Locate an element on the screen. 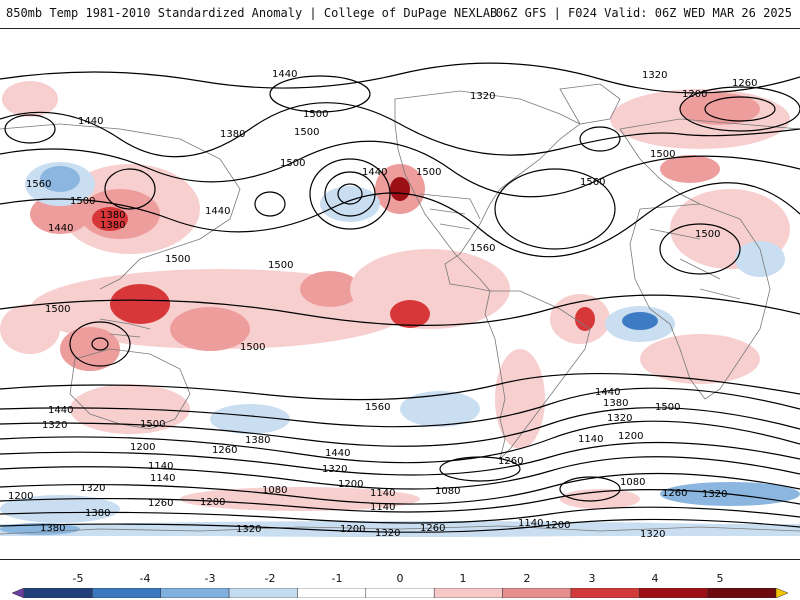 The height and width of the screenshot is (600, 800). colorbar-tick-label: -4 is located at coordinates (145, 578).